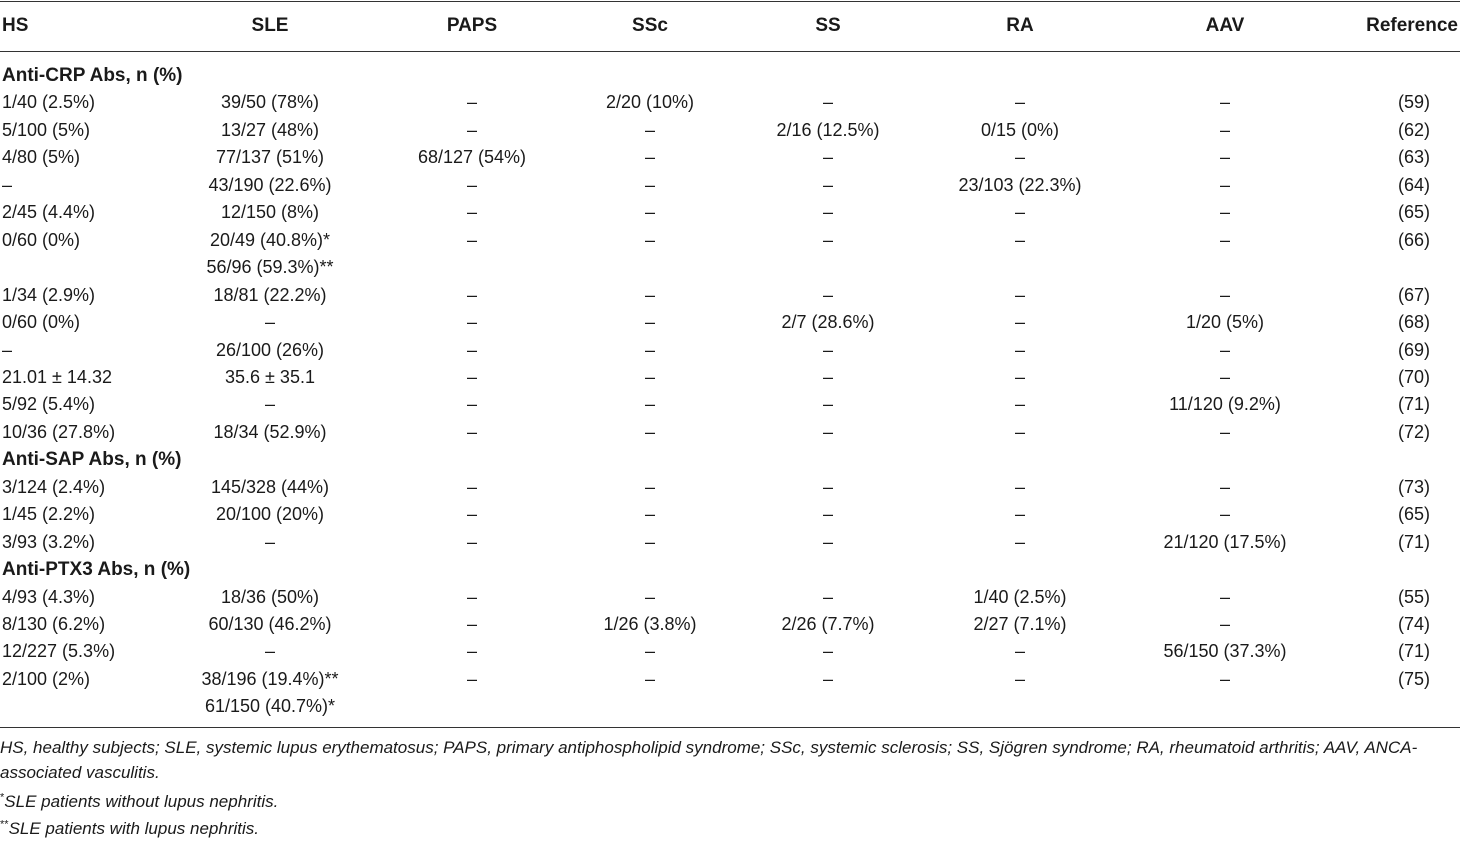  I want to click on cell-aav: 21/120 (17.5%), so click(1225, 541).